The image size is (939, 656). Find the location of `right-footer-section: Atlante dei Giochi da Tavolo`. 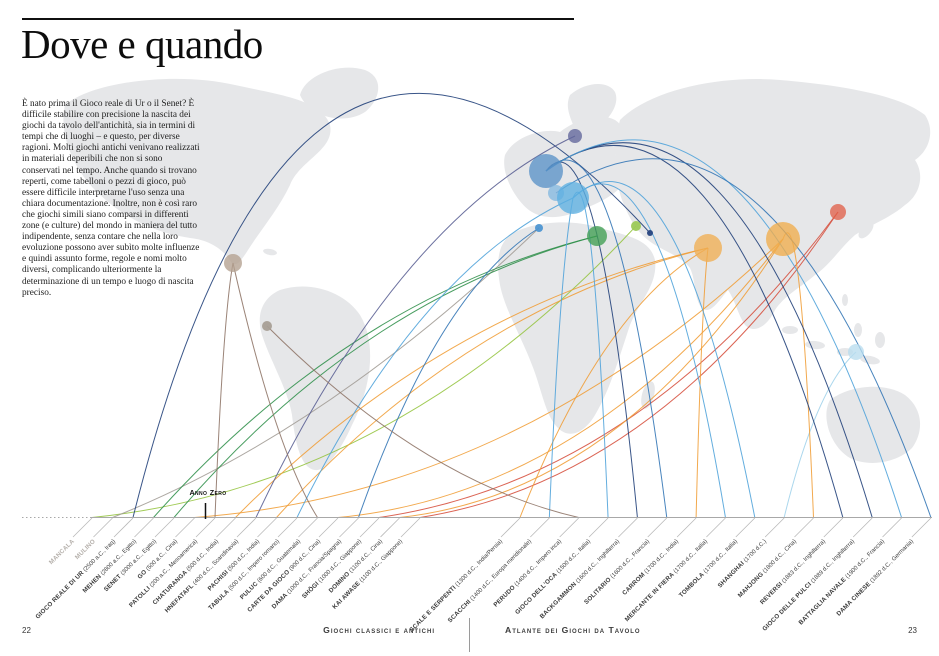

right-footer-section: Atlante dei Giochi da Tavolo is located at coordinates (573, 630).